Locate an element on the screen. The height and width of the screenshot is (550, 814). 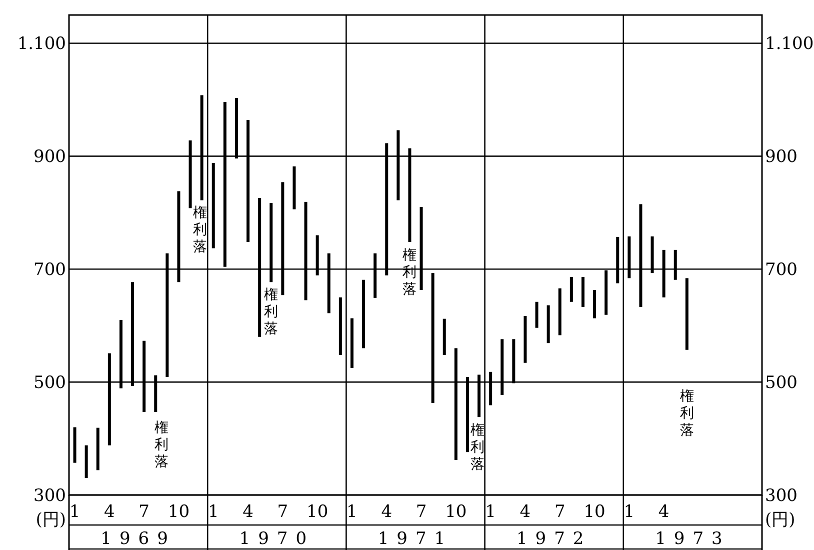
text: 1971 is located at coordinates (416, 539).